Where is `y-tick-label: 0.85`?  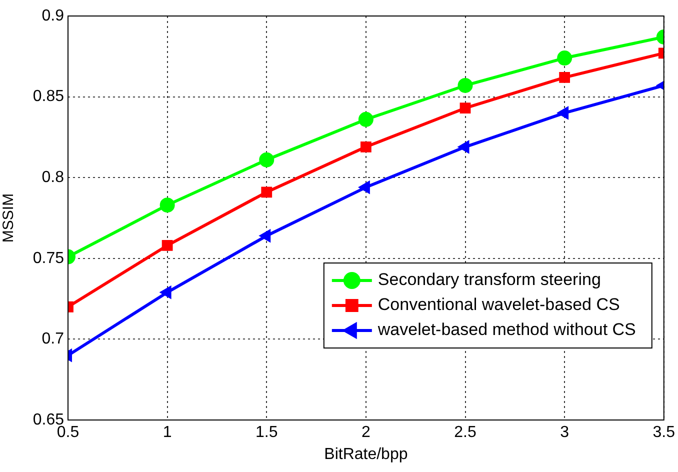
y-tick-label: 0.85 is located at coordinates (48, 97).